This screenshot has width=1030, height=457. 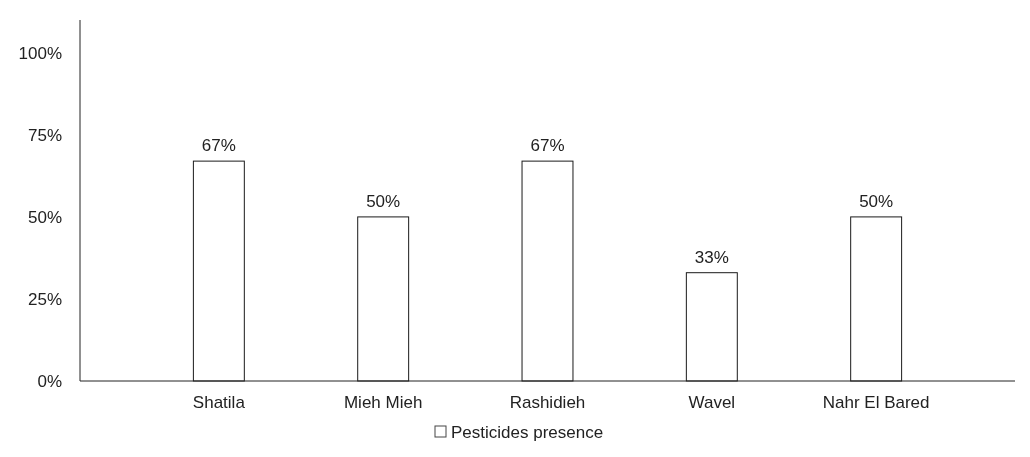 I want to click on x-tick-label: Nahr El Bared, so click(x=876, y=402).